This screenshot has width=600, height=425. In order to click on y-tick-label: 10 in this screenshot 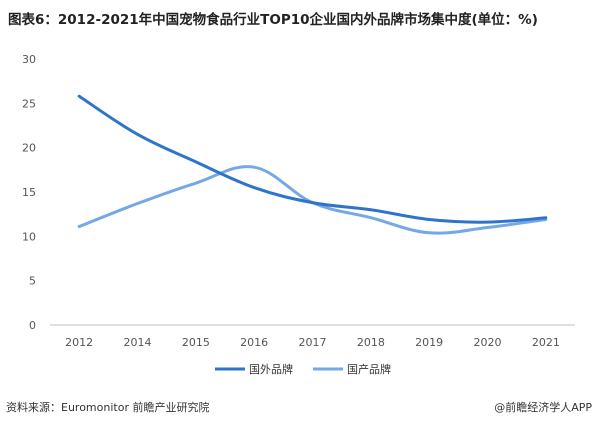, I will do `click(29, 236)`.